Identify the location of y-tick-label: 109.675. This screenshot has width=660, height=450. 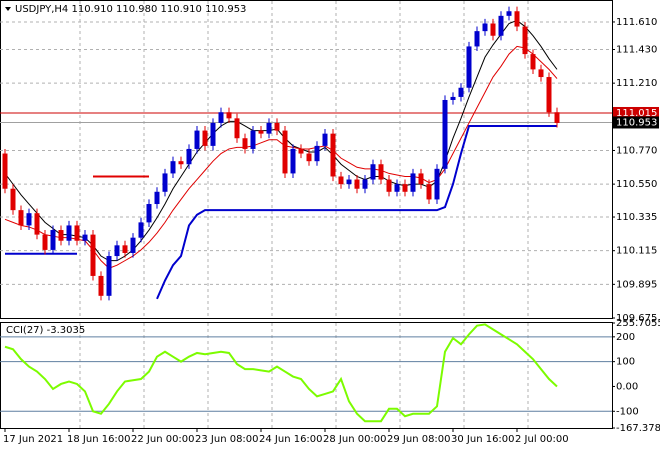
(636, 318).